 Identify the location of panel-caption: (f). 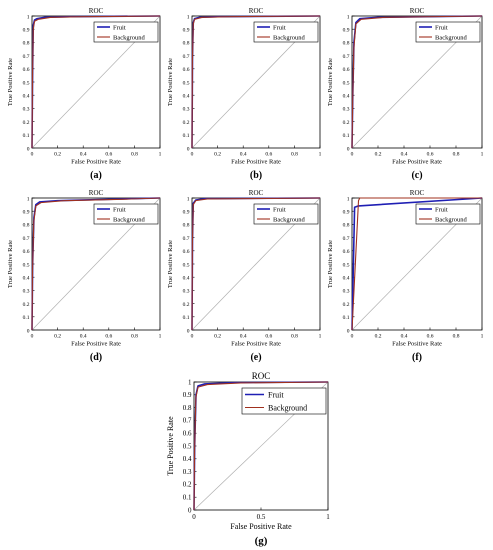
(417, 357).